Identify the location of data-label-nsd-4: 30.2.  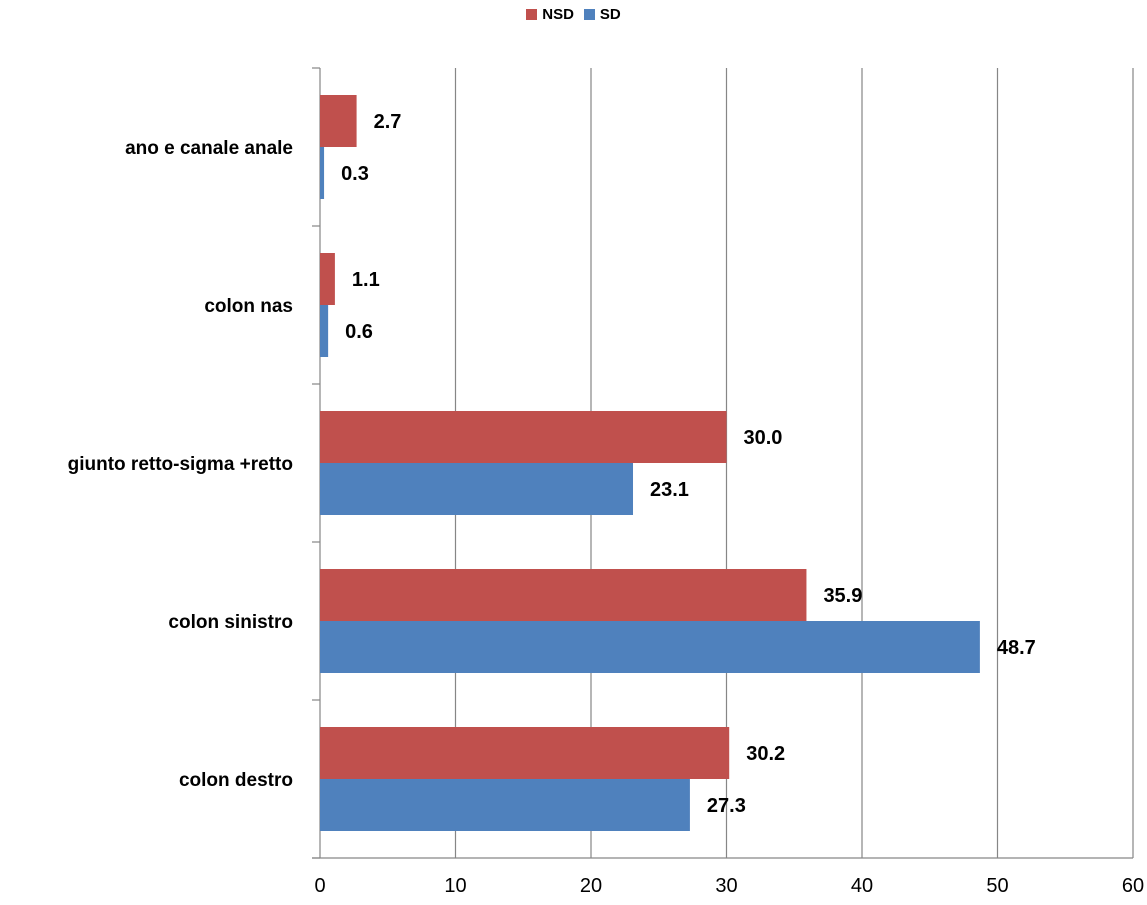
(765, 754).